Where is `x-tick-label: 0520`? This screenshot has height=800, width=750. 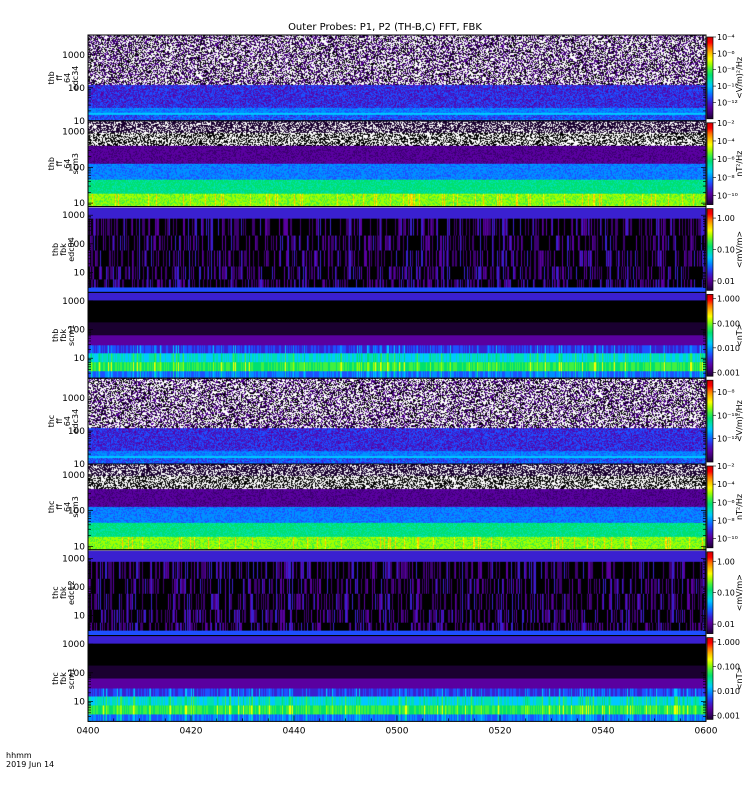 x-tick-label: 0520 is located at coordinates (500, 731).